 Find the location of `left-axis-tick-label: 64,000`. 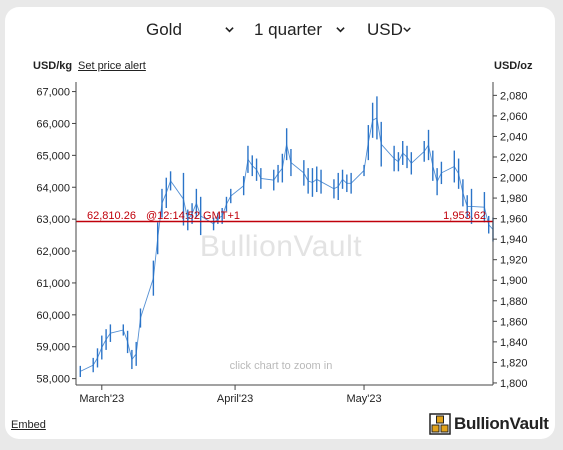

left-axis-tick-label: 64,000 is located at coordinates (53, 188).